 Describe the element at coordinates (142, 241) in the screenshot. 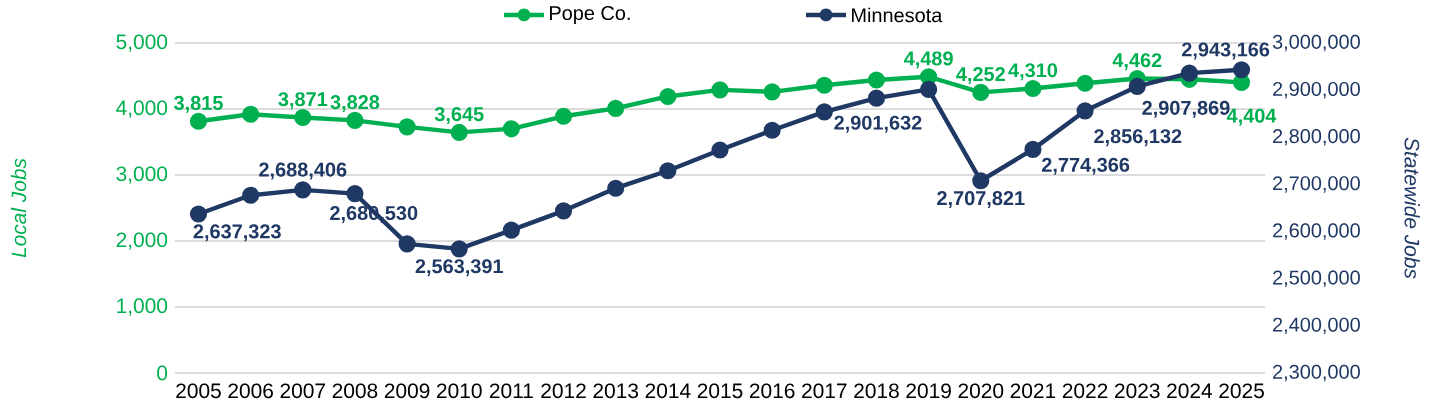

I see `y-tick-label: 2,000` at that location.